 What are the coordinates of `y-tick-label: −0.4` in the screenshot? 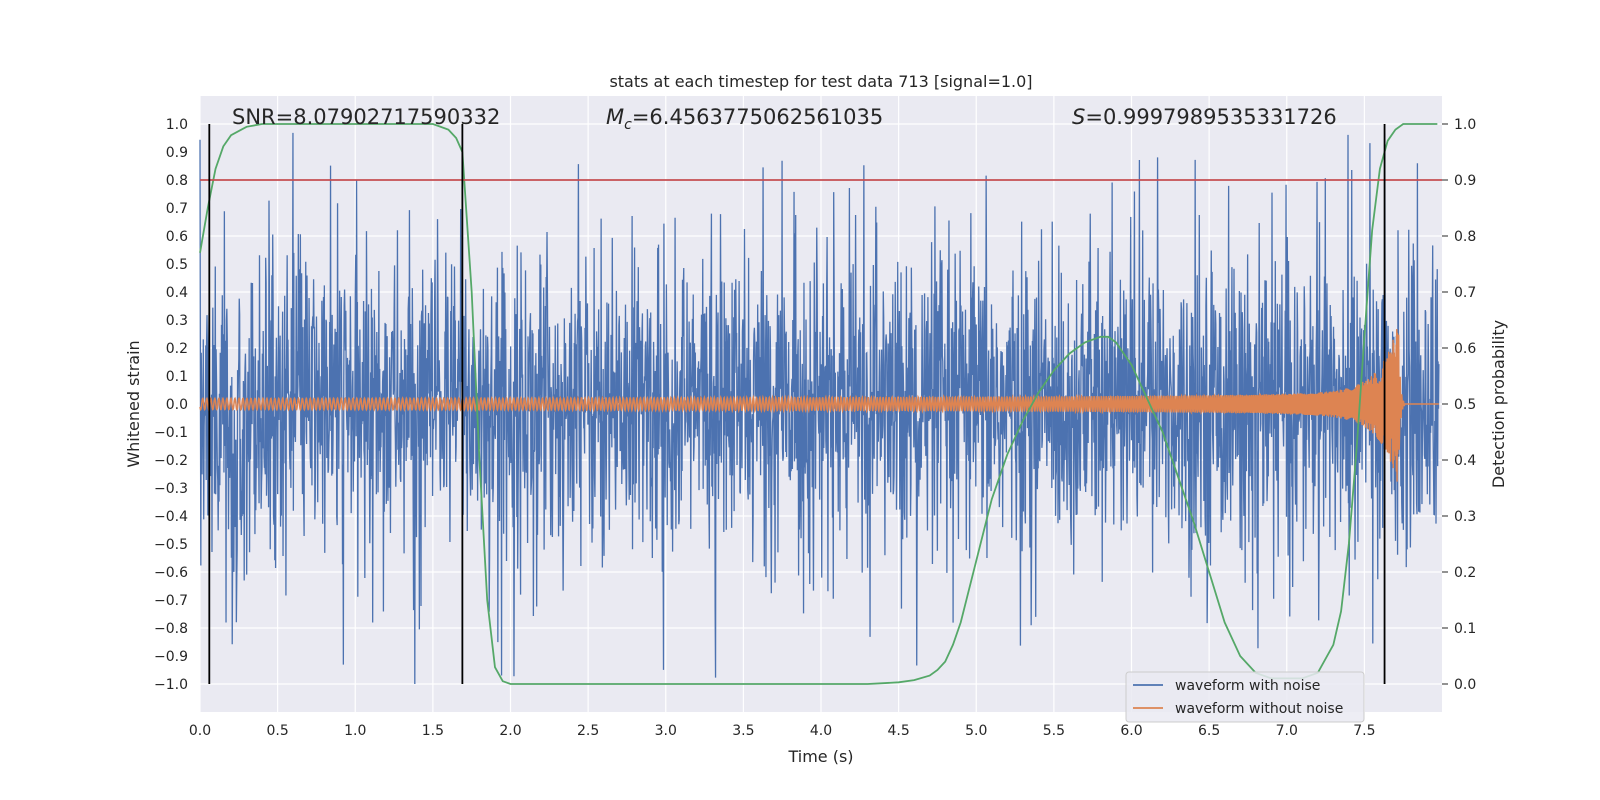 It's located at (171, 517).